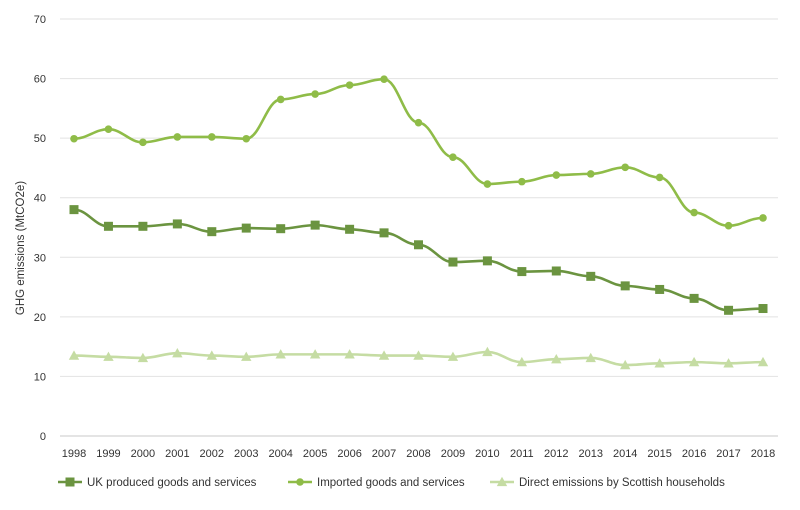 The image size is (800, 510). Describe the element at coordinates (659, 454) in the screenshot. I see `x-tick-label: 2015` at that location.